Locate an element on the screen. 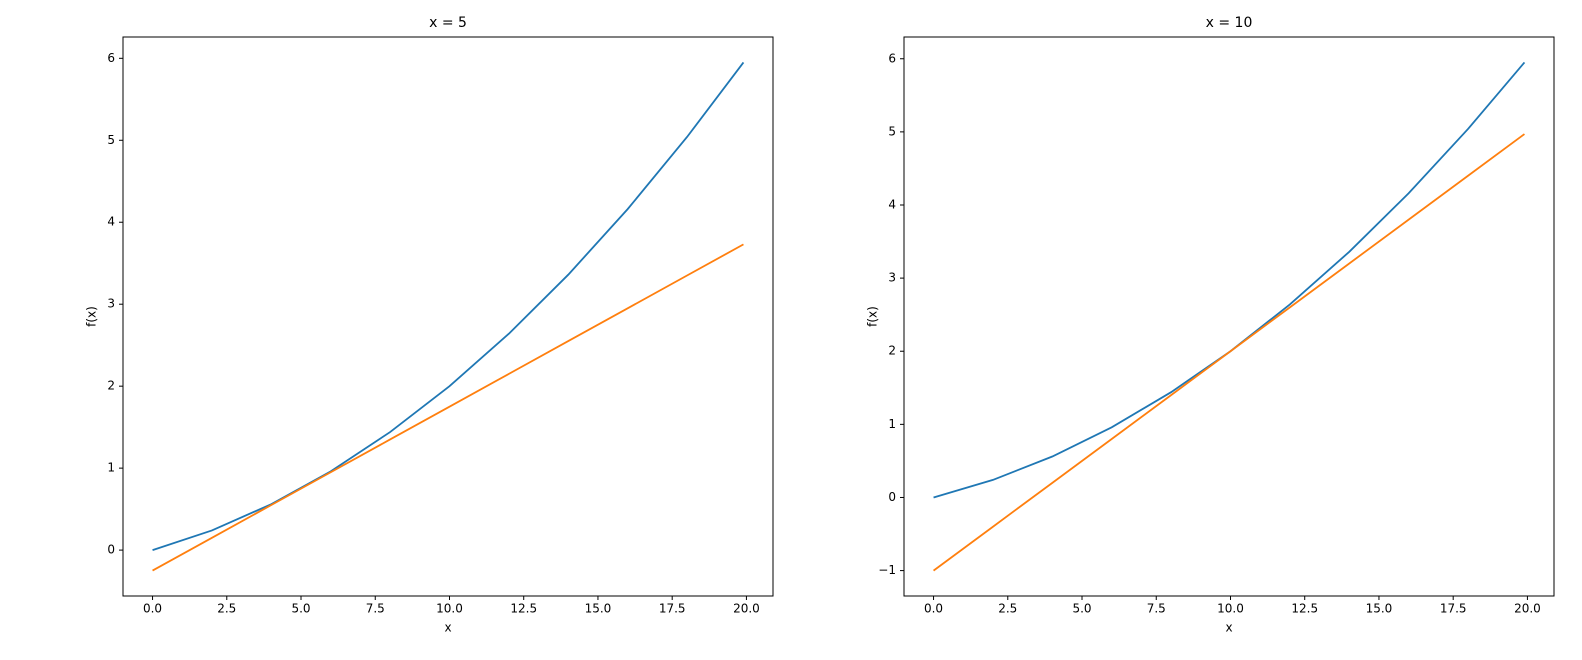 This screenshot has width=1582, height=660. chart-title: x = 5 is located at coordinates (448, 23).